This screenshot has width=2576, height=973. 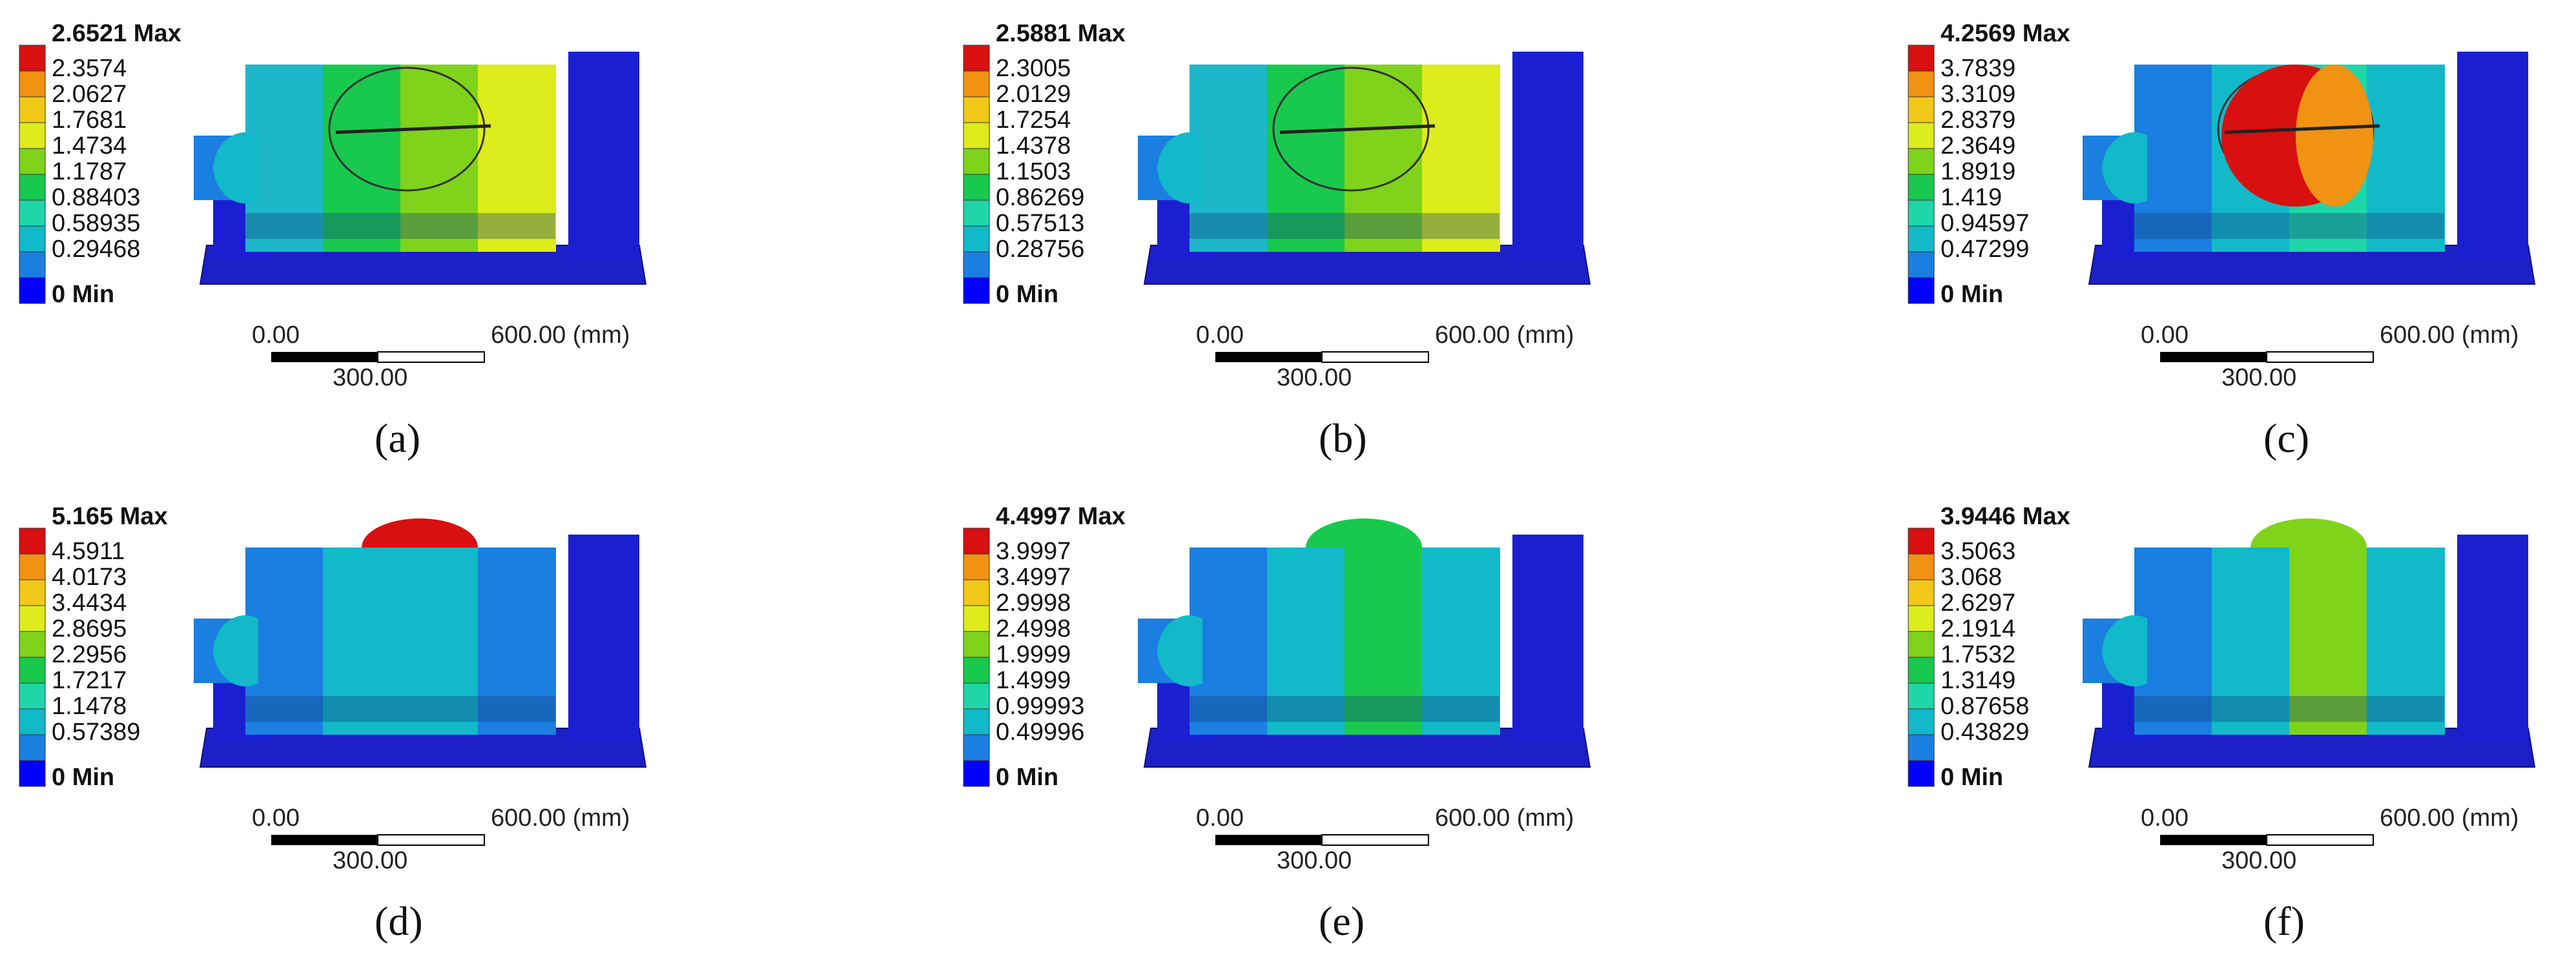 What do you see at coordinates (1978, 680) in the screenshot?
I see `legend-label: 1.3149` at bounding box center [1978, 680].